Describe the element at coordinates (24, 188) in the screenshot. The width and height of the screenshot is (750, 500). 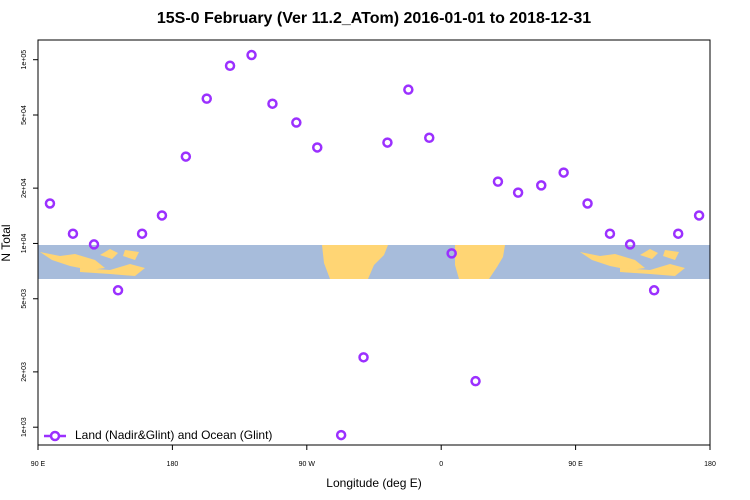
I see `y-tick-label: 2e+04` at that location.